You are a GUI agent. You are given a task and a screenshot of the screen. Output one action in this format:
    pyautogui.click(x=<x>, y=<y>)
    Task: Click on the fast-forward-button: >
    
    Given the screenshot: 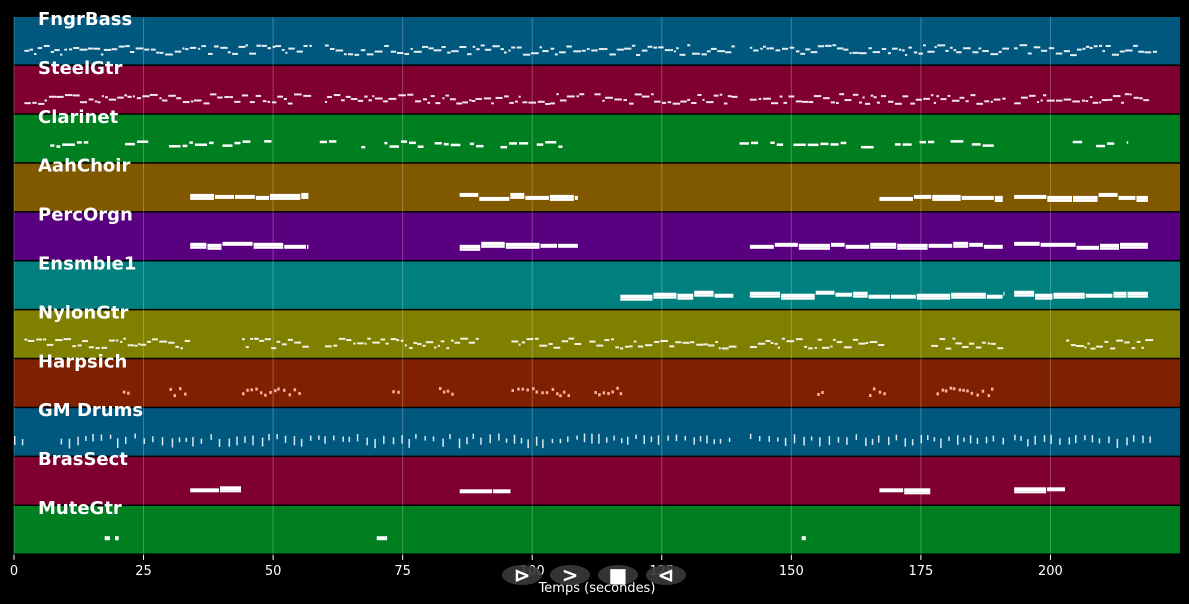 What is the action you would take?
    pyautogui.click(x=570, y=575)
    